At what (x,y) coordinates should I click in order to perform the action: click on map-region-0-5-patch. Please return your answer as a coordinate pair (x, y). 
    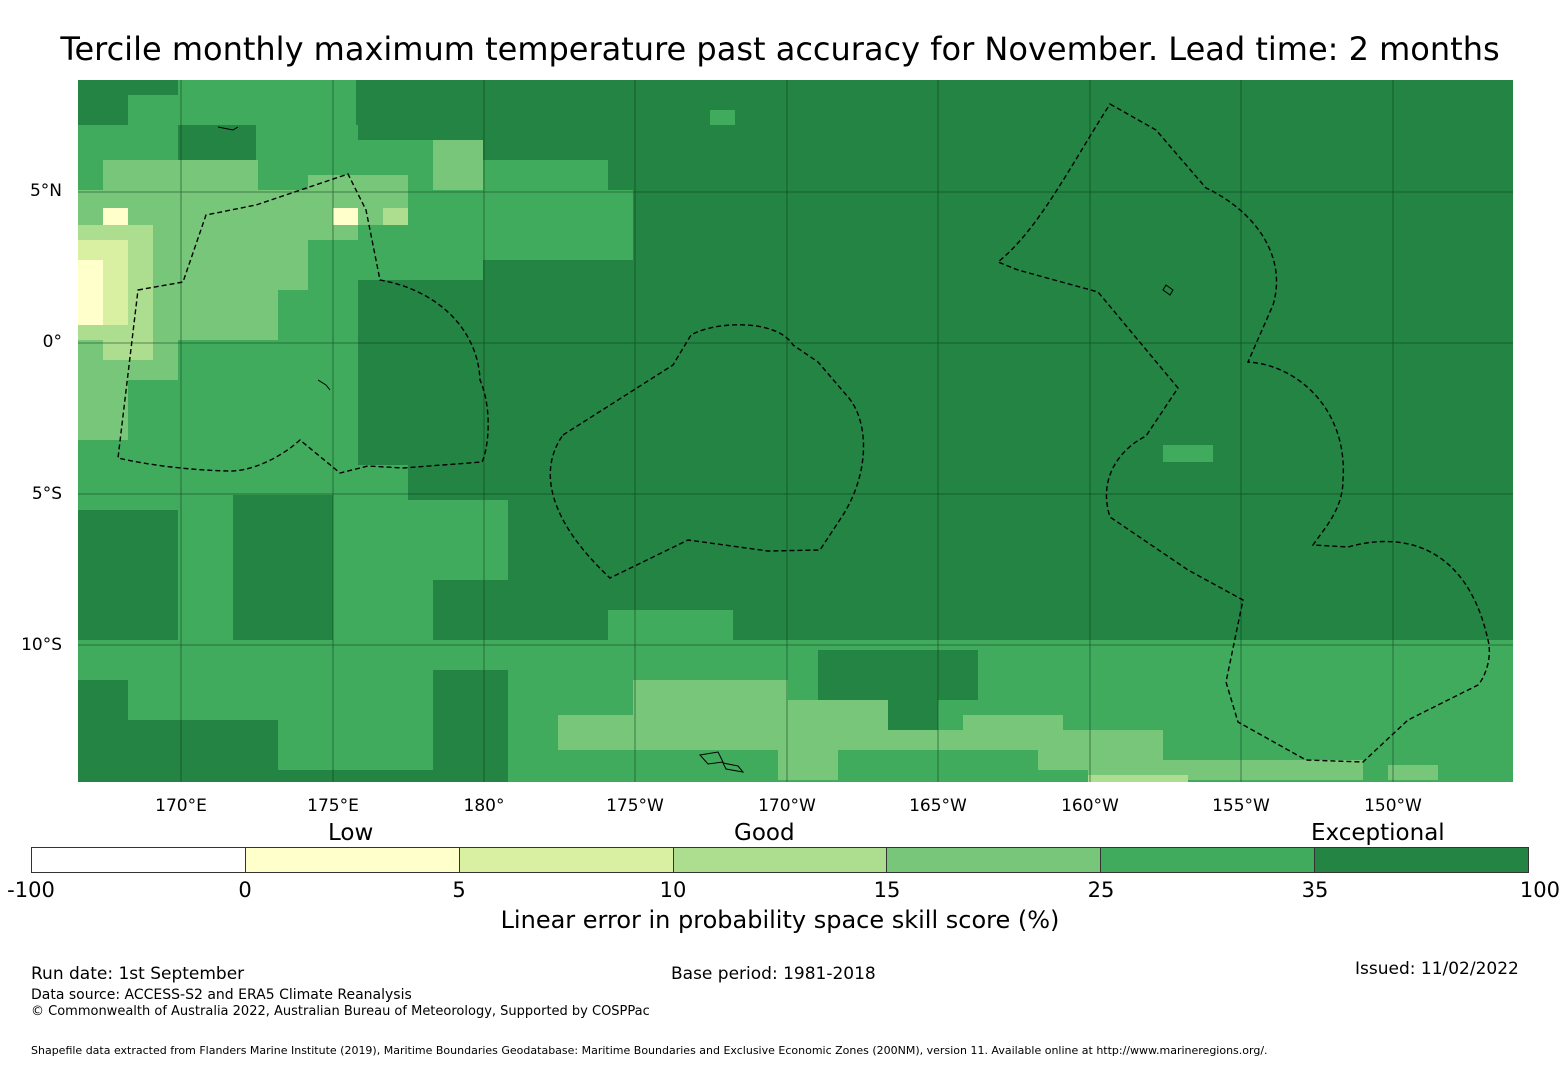
    Looking at the image, I should click on (345, 216).